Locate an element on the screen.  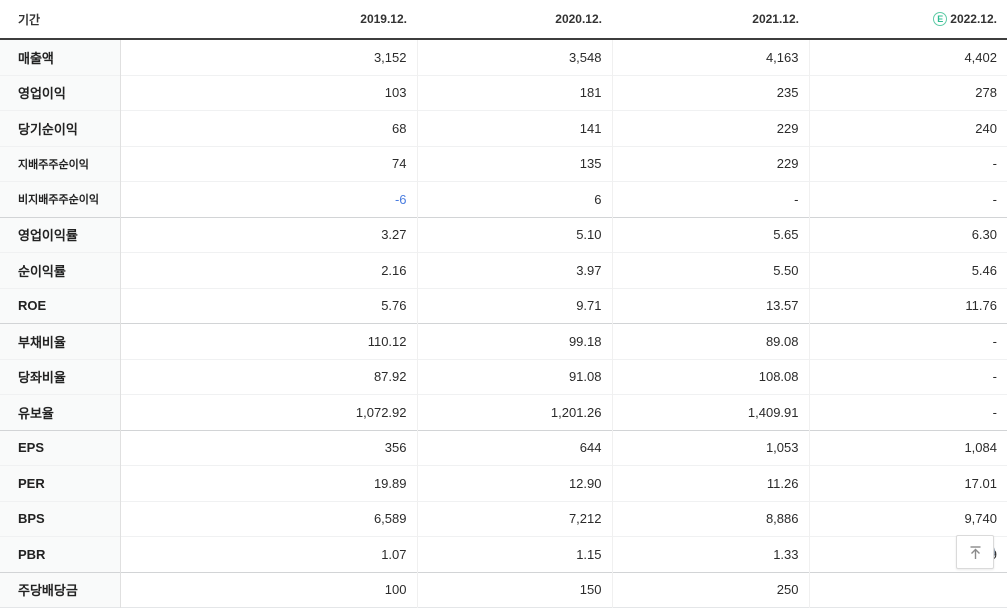
row-label: PBR is located at coordinates (60, 554).